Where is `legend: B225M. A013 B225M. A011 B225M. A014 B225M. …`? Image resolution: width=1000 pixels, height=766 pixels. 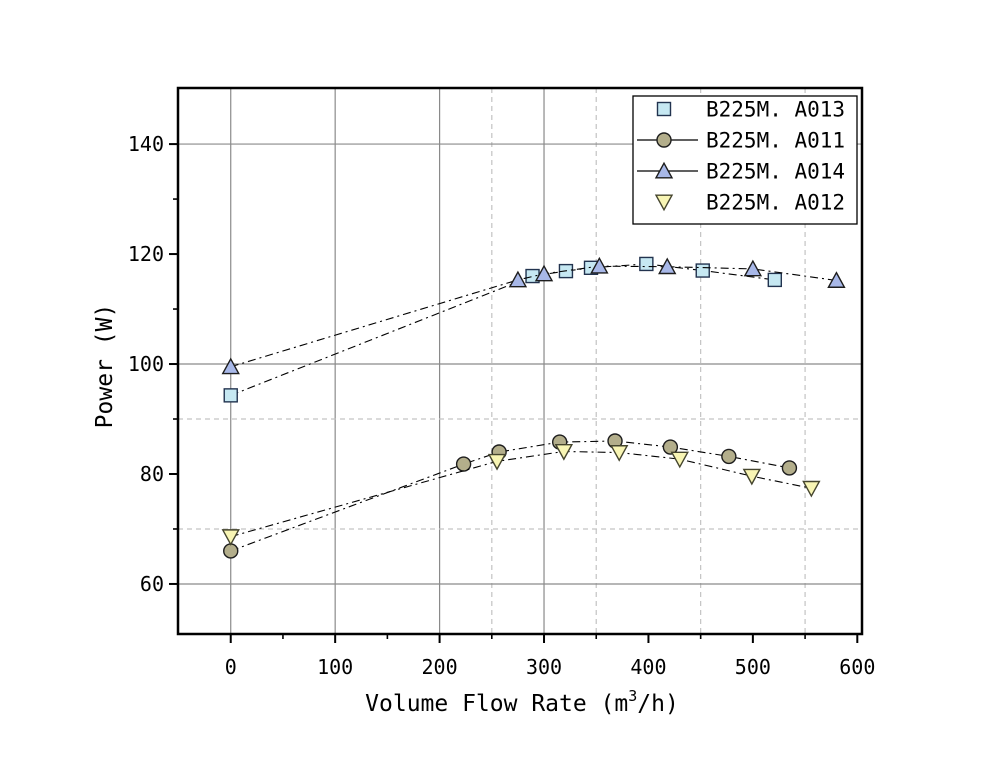 legend: B225M. A013 B225M. A011 B225M. A014 B225M. … is located at coordinates (745, 160).